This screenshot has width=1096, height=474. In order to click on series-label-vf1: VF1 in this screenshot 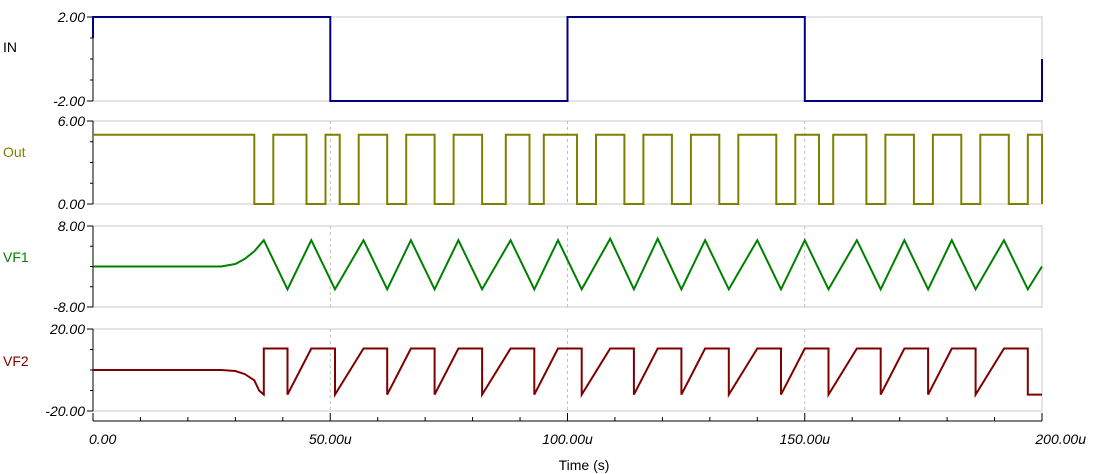, I will do `click(16, 257)`.